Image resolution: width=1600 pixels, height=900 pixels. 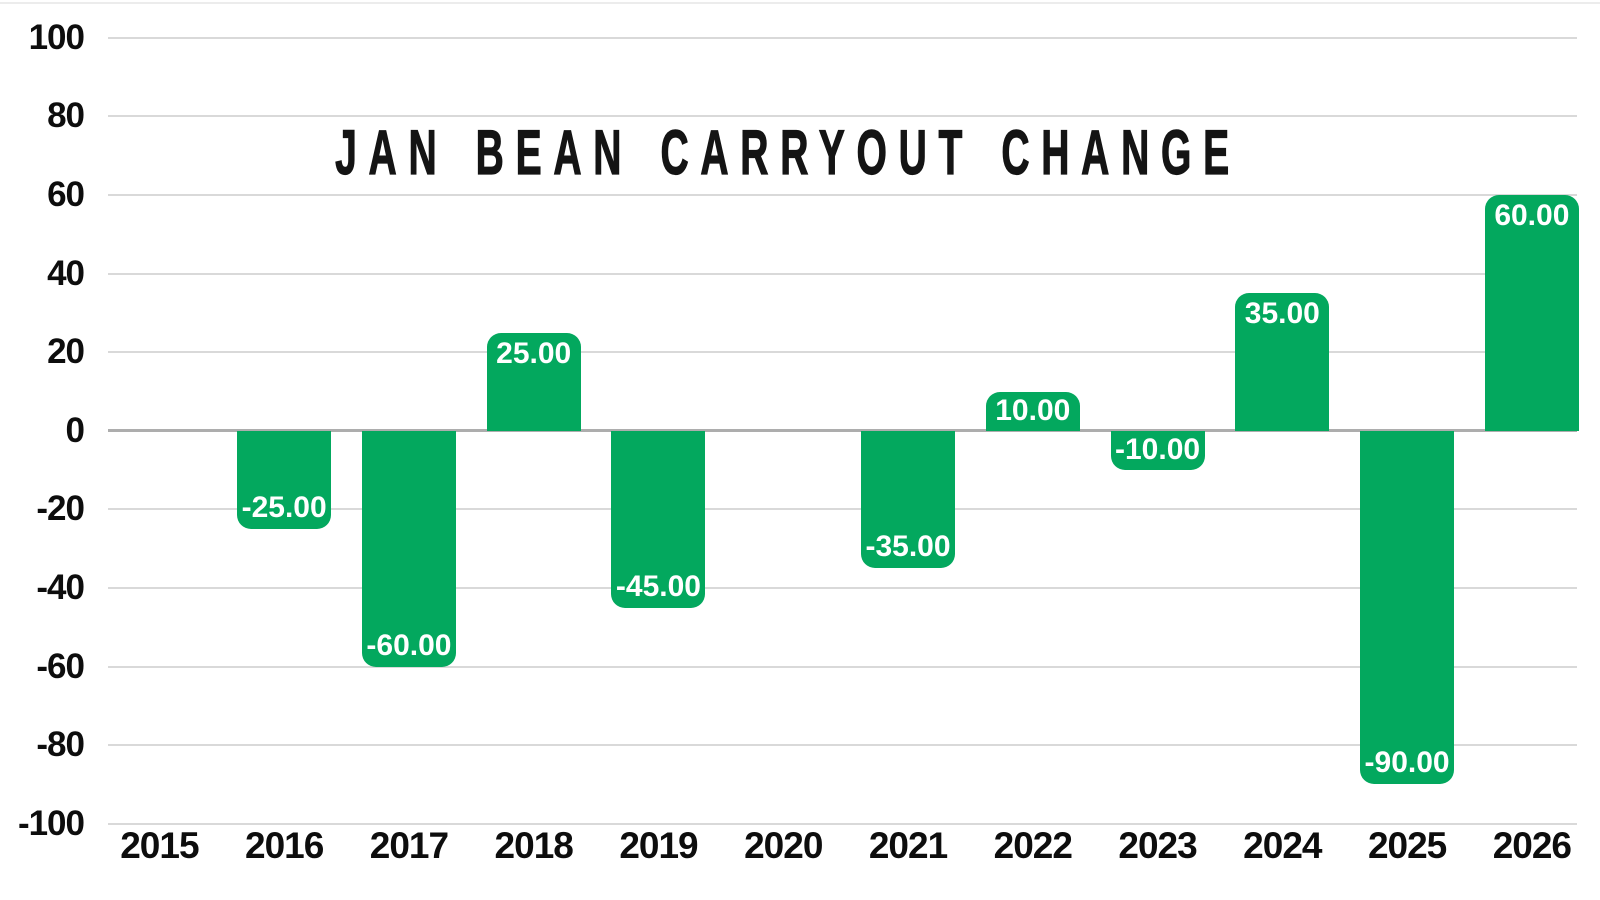 I want to click on bar-value-label: -25.00, so click(x=284, y=508).